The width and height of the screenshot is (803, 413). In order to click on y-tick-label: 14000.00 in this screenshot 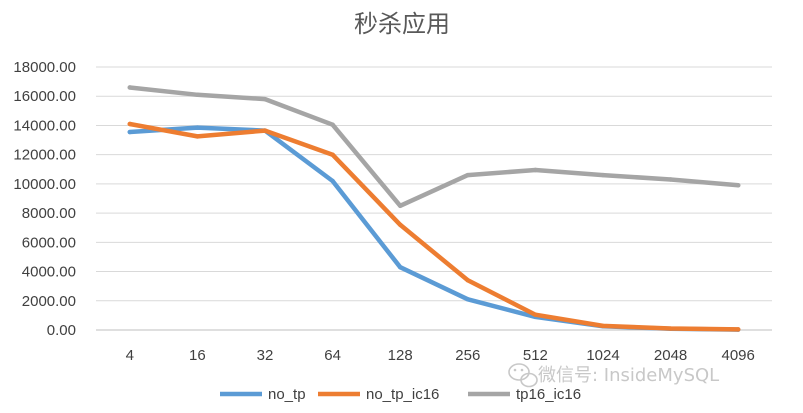, I will do `click(44, 125)`.